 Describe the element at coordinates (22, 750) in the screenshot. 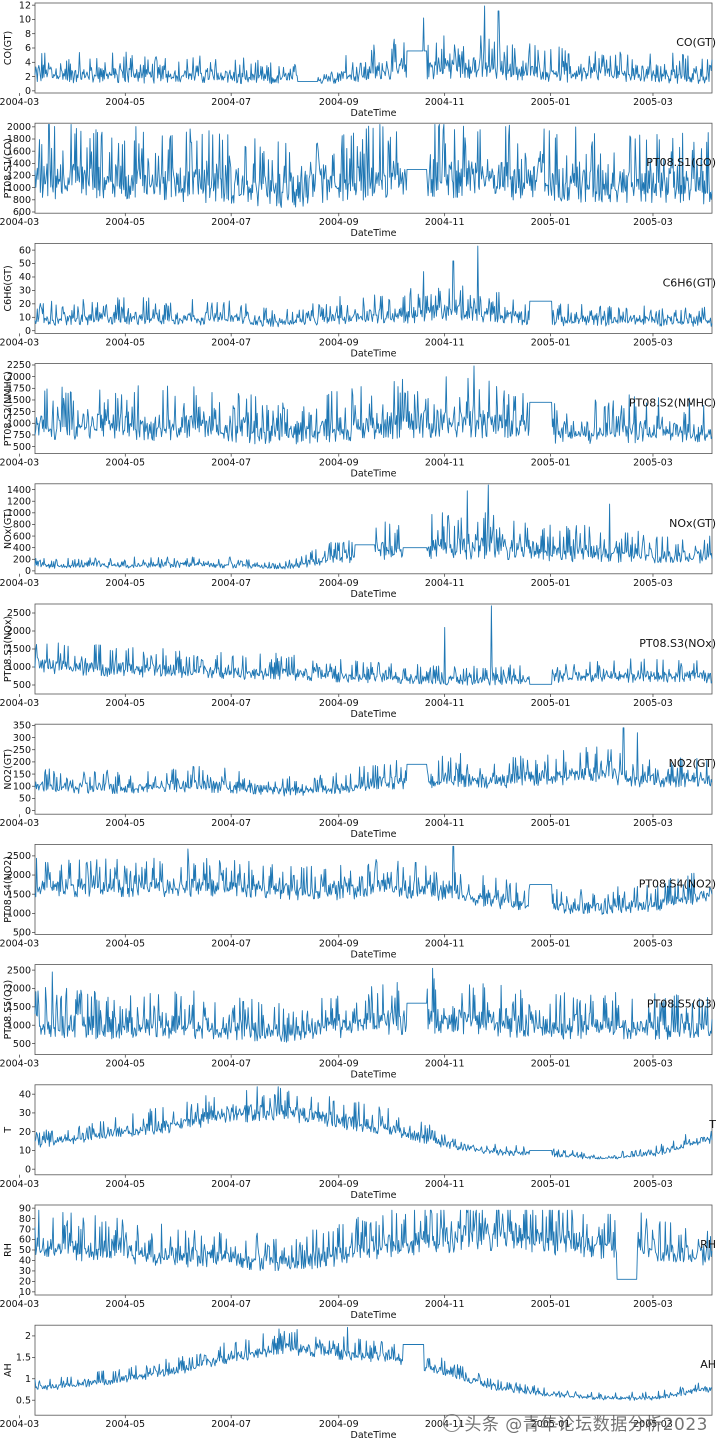

I see `y-tick-label: 250` at that location.